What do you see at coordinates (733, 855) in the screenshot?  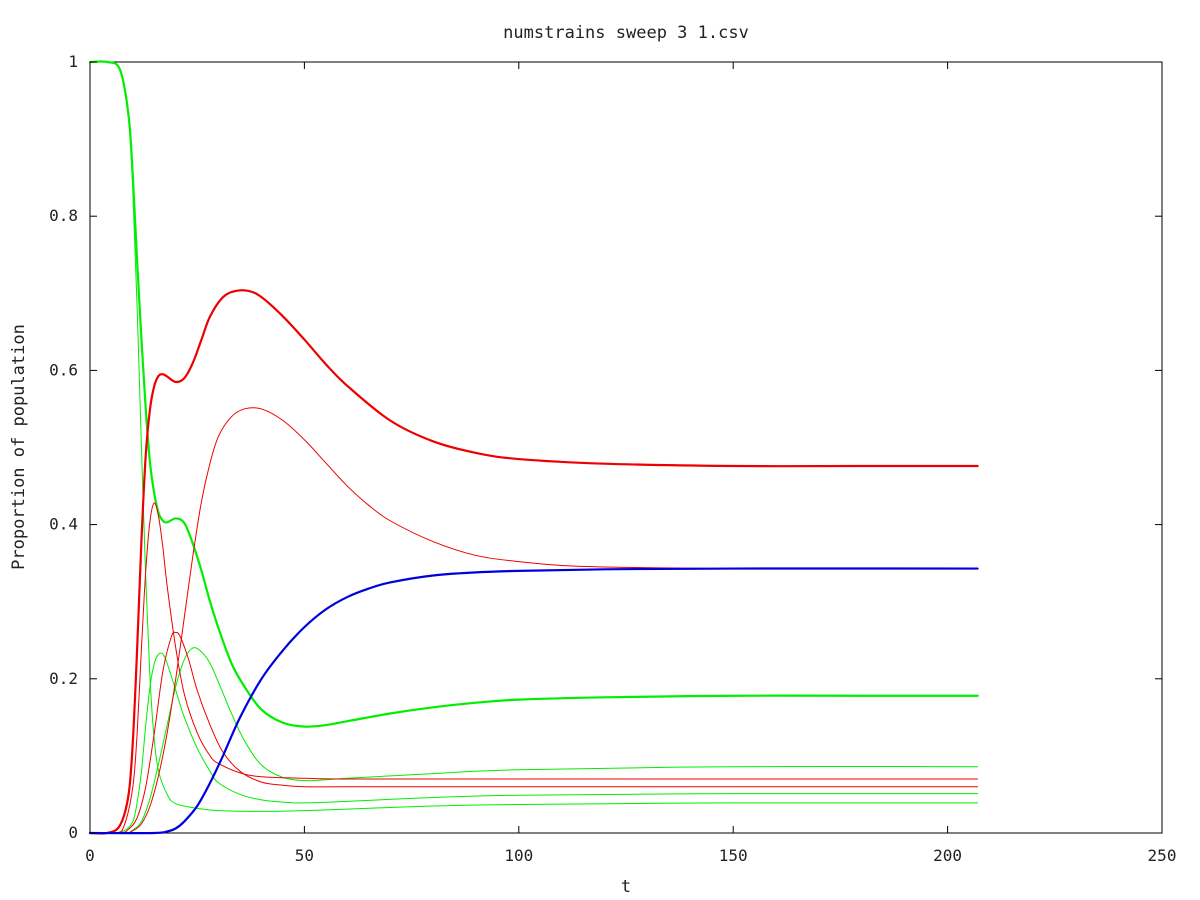 I see `x-tick-label: 150` at bounding box center [733, 855].